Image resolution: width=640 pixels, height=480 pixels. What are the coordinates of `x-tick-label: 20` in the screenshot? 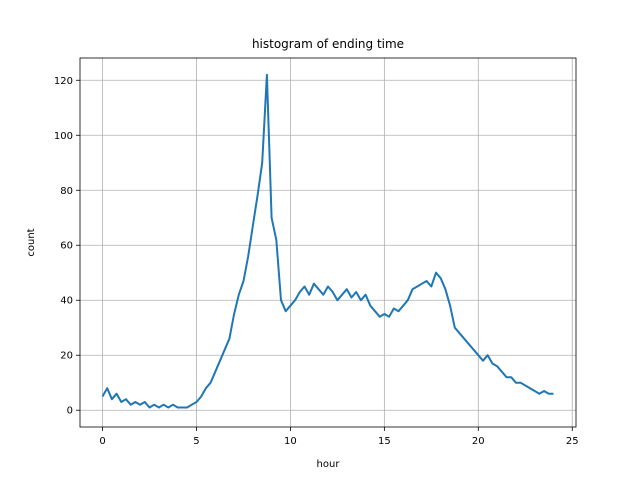 It's located at (478, 441).